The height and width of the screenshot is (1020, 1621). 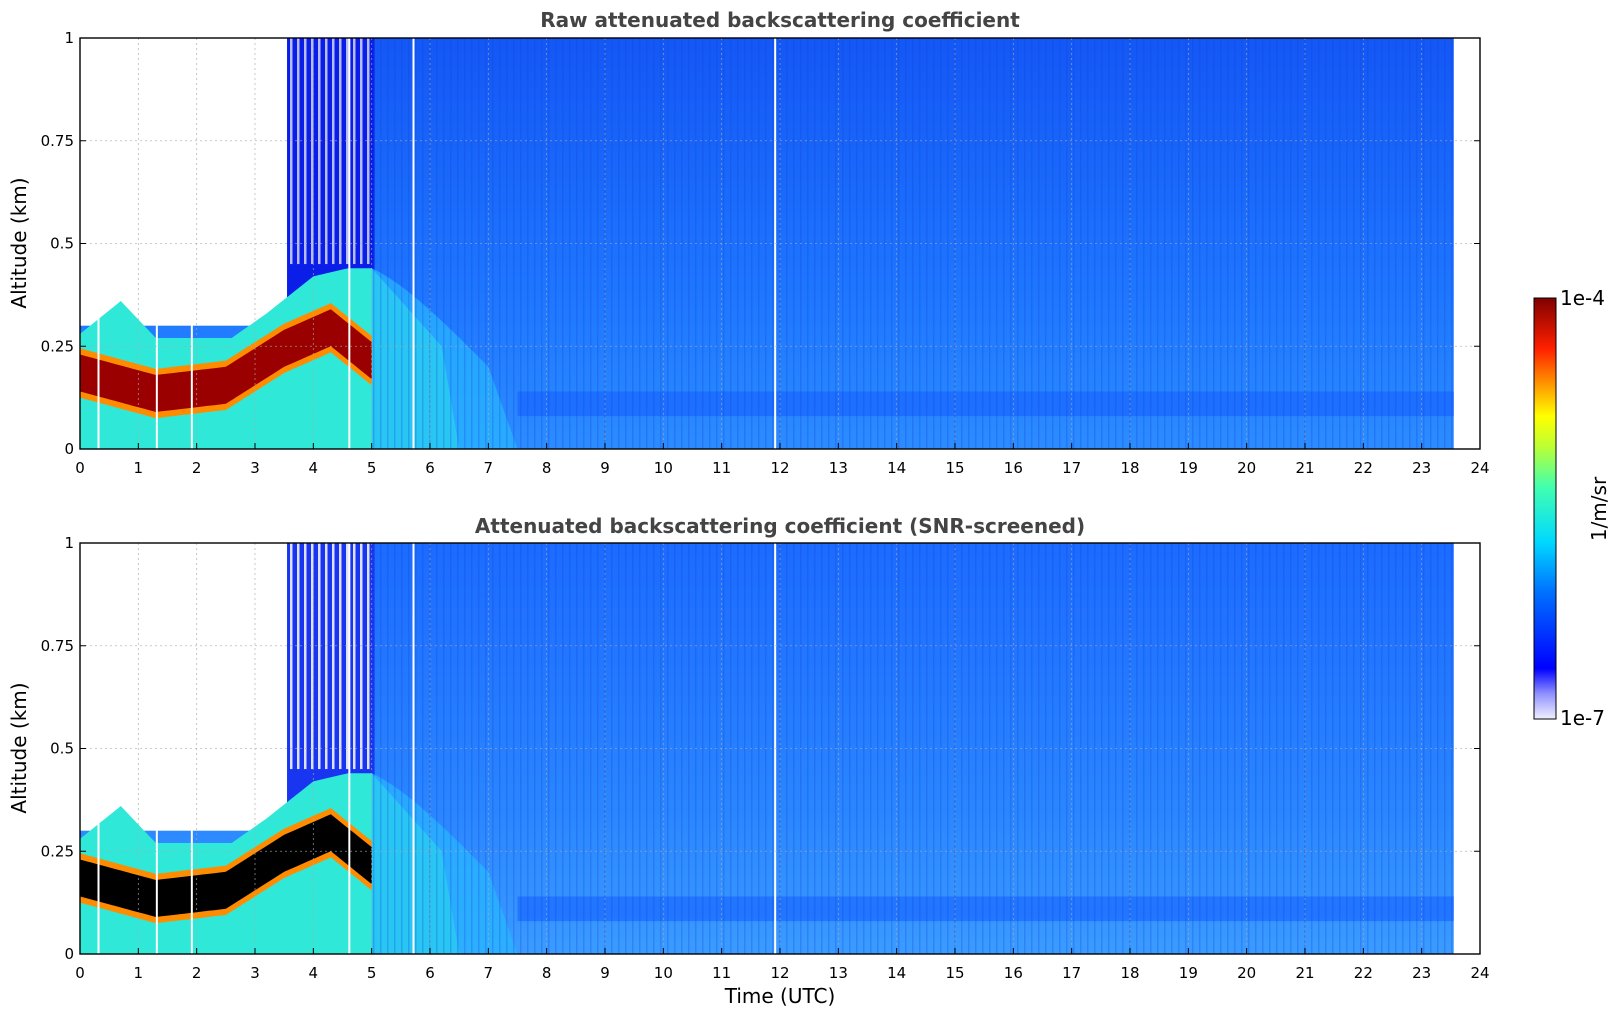 I want to click on y-tick-label: 0, so click(x=69, y=449).